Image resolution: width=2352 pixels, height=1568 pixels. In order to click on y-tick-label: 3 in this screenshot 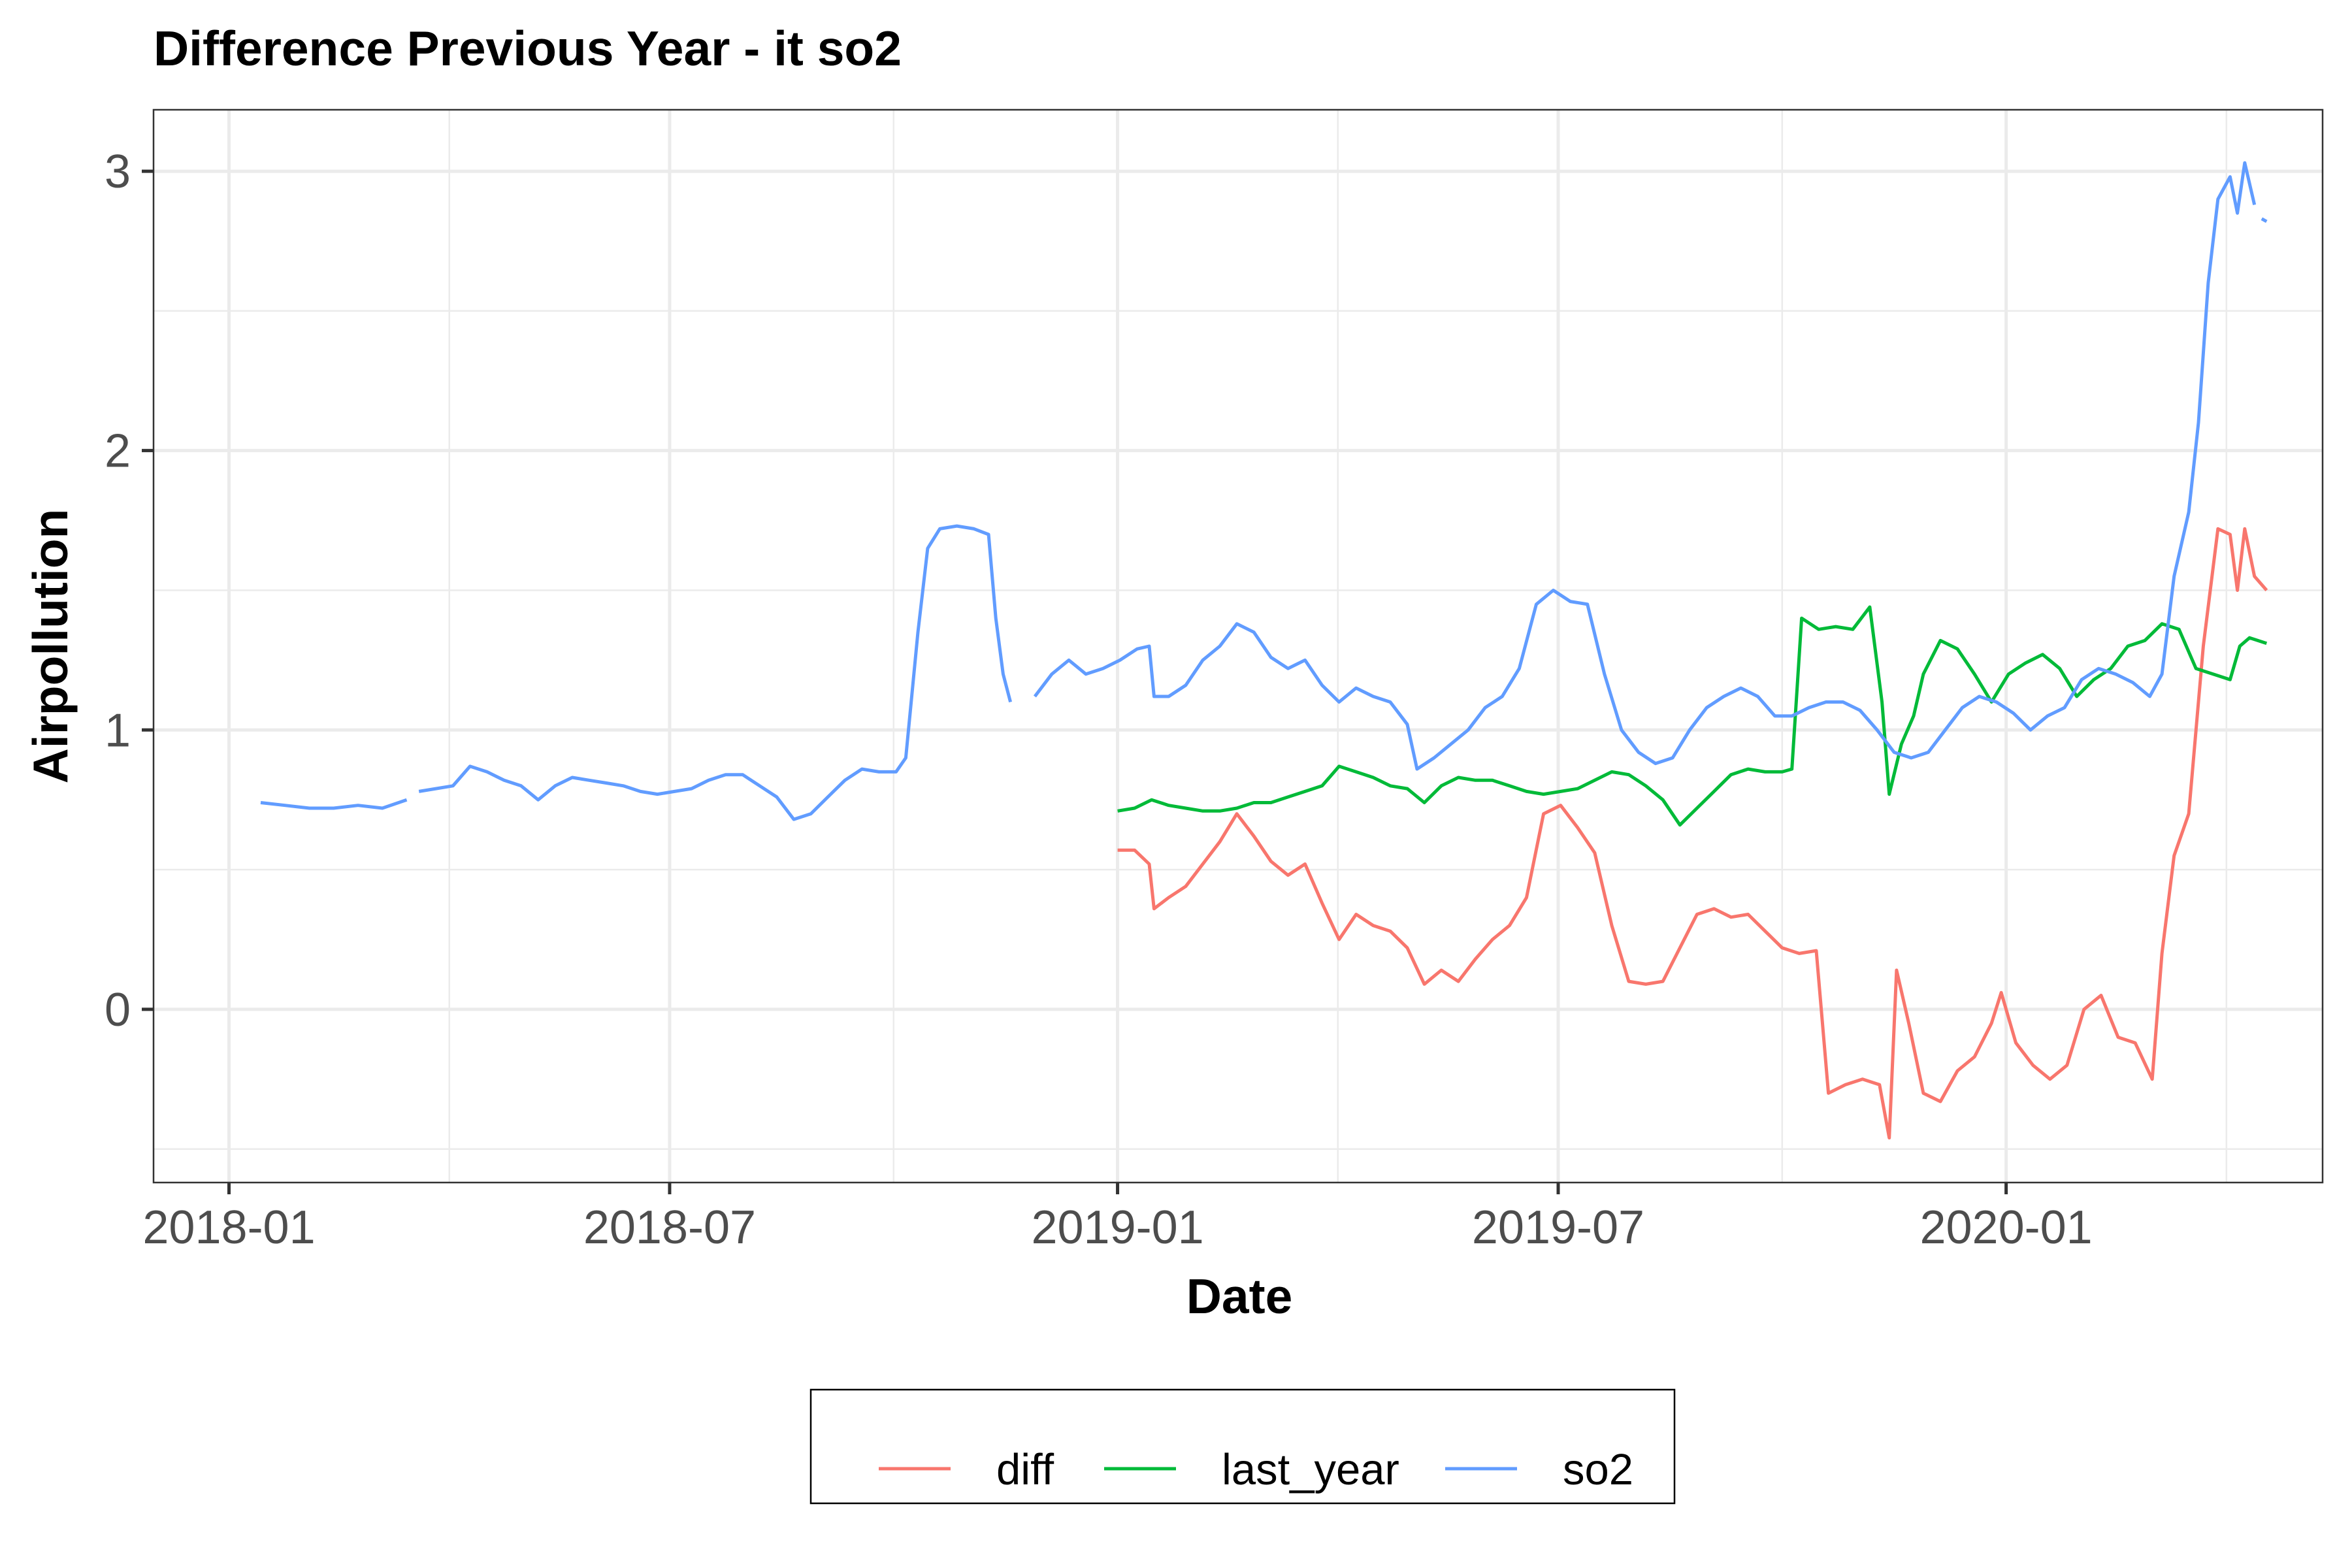, I will do `click(118, 172)`.